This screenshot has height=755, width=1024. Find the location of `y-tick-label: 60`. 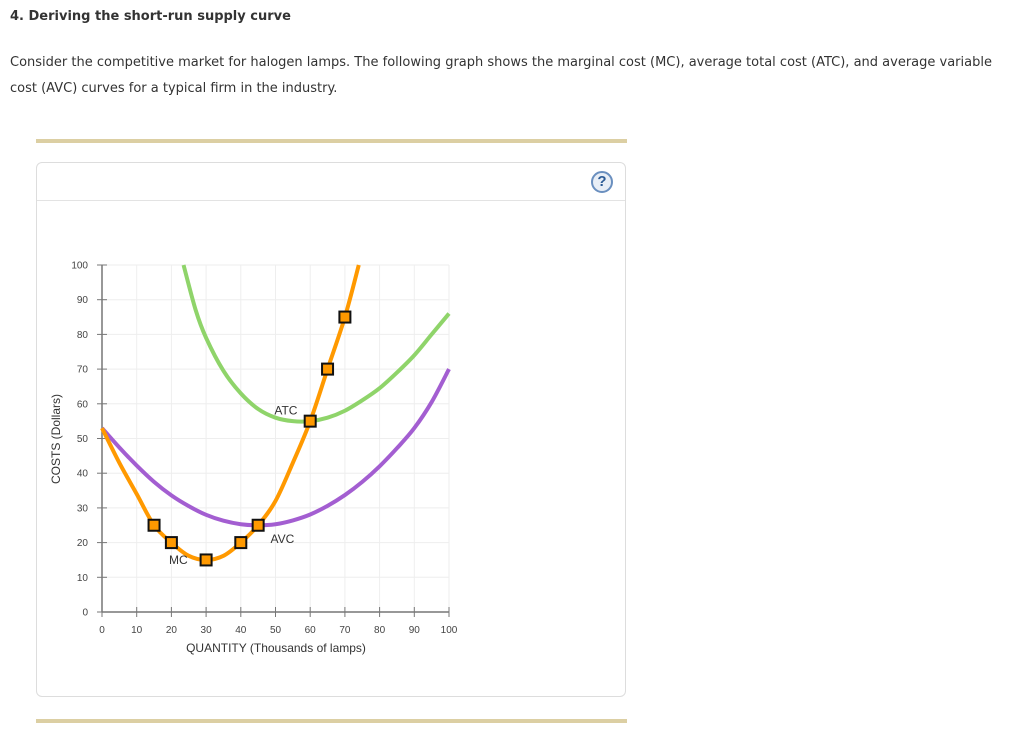

y-tick-label: 60 is located at coordinates (83, 404).